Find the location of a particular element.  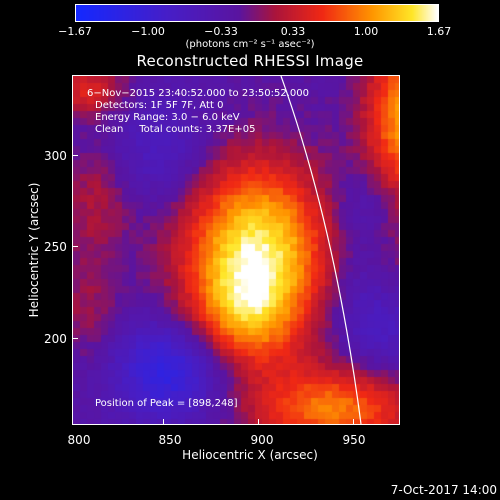

x-axis-label: Heliocentric X (arcsec) is located at coordinates (250, 455).